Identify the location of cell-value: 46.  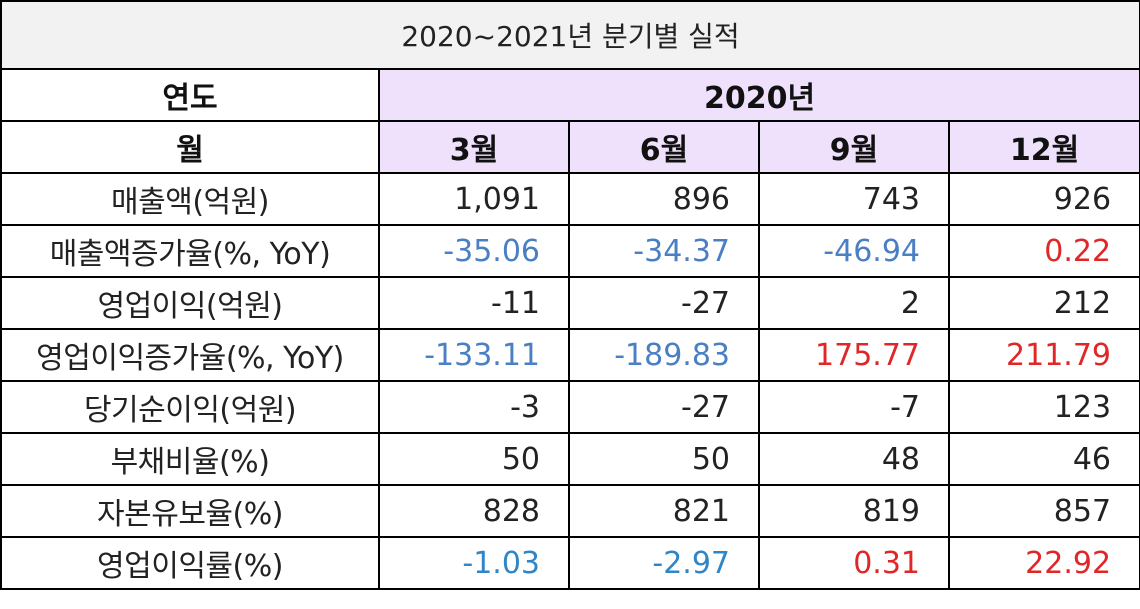
(1043, 459).